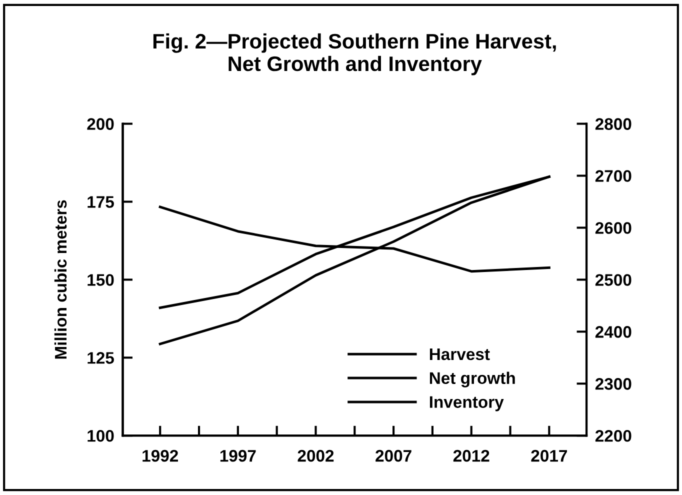 Image resolution: width=682 pixels, height=495 pixels. I want to click on x-tick-label: 2007, so click(394, 456).